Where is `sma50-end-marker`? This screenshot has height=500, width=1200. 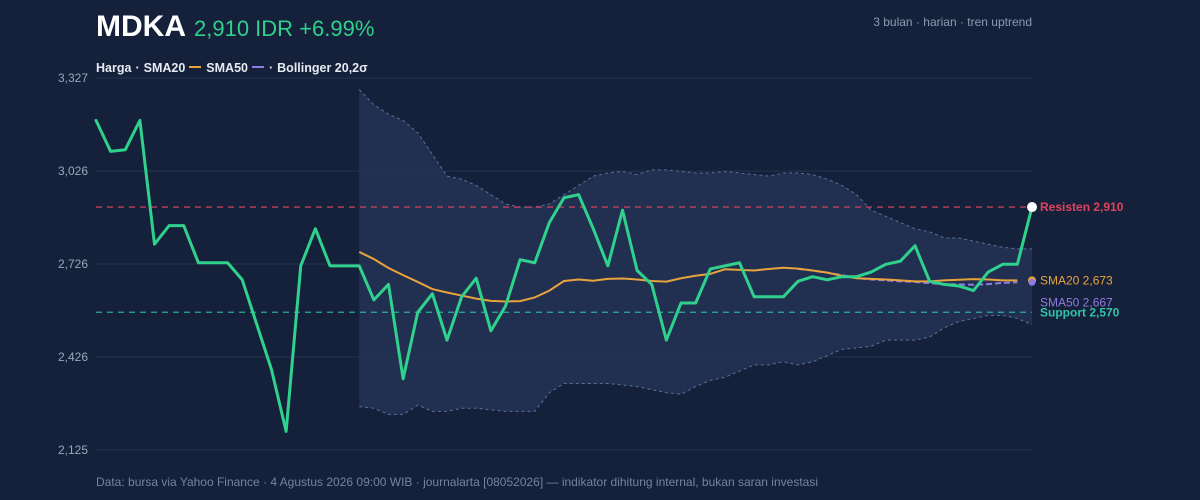
sma50-end-marker is located at coordinates (1032, 282).